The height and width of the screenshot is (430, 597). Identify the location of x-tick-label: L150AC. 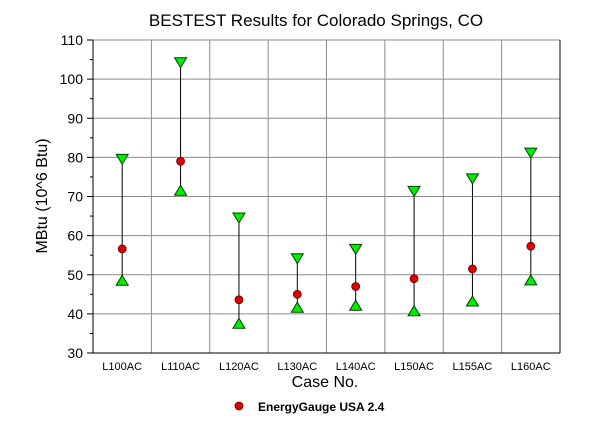
(414, 367).